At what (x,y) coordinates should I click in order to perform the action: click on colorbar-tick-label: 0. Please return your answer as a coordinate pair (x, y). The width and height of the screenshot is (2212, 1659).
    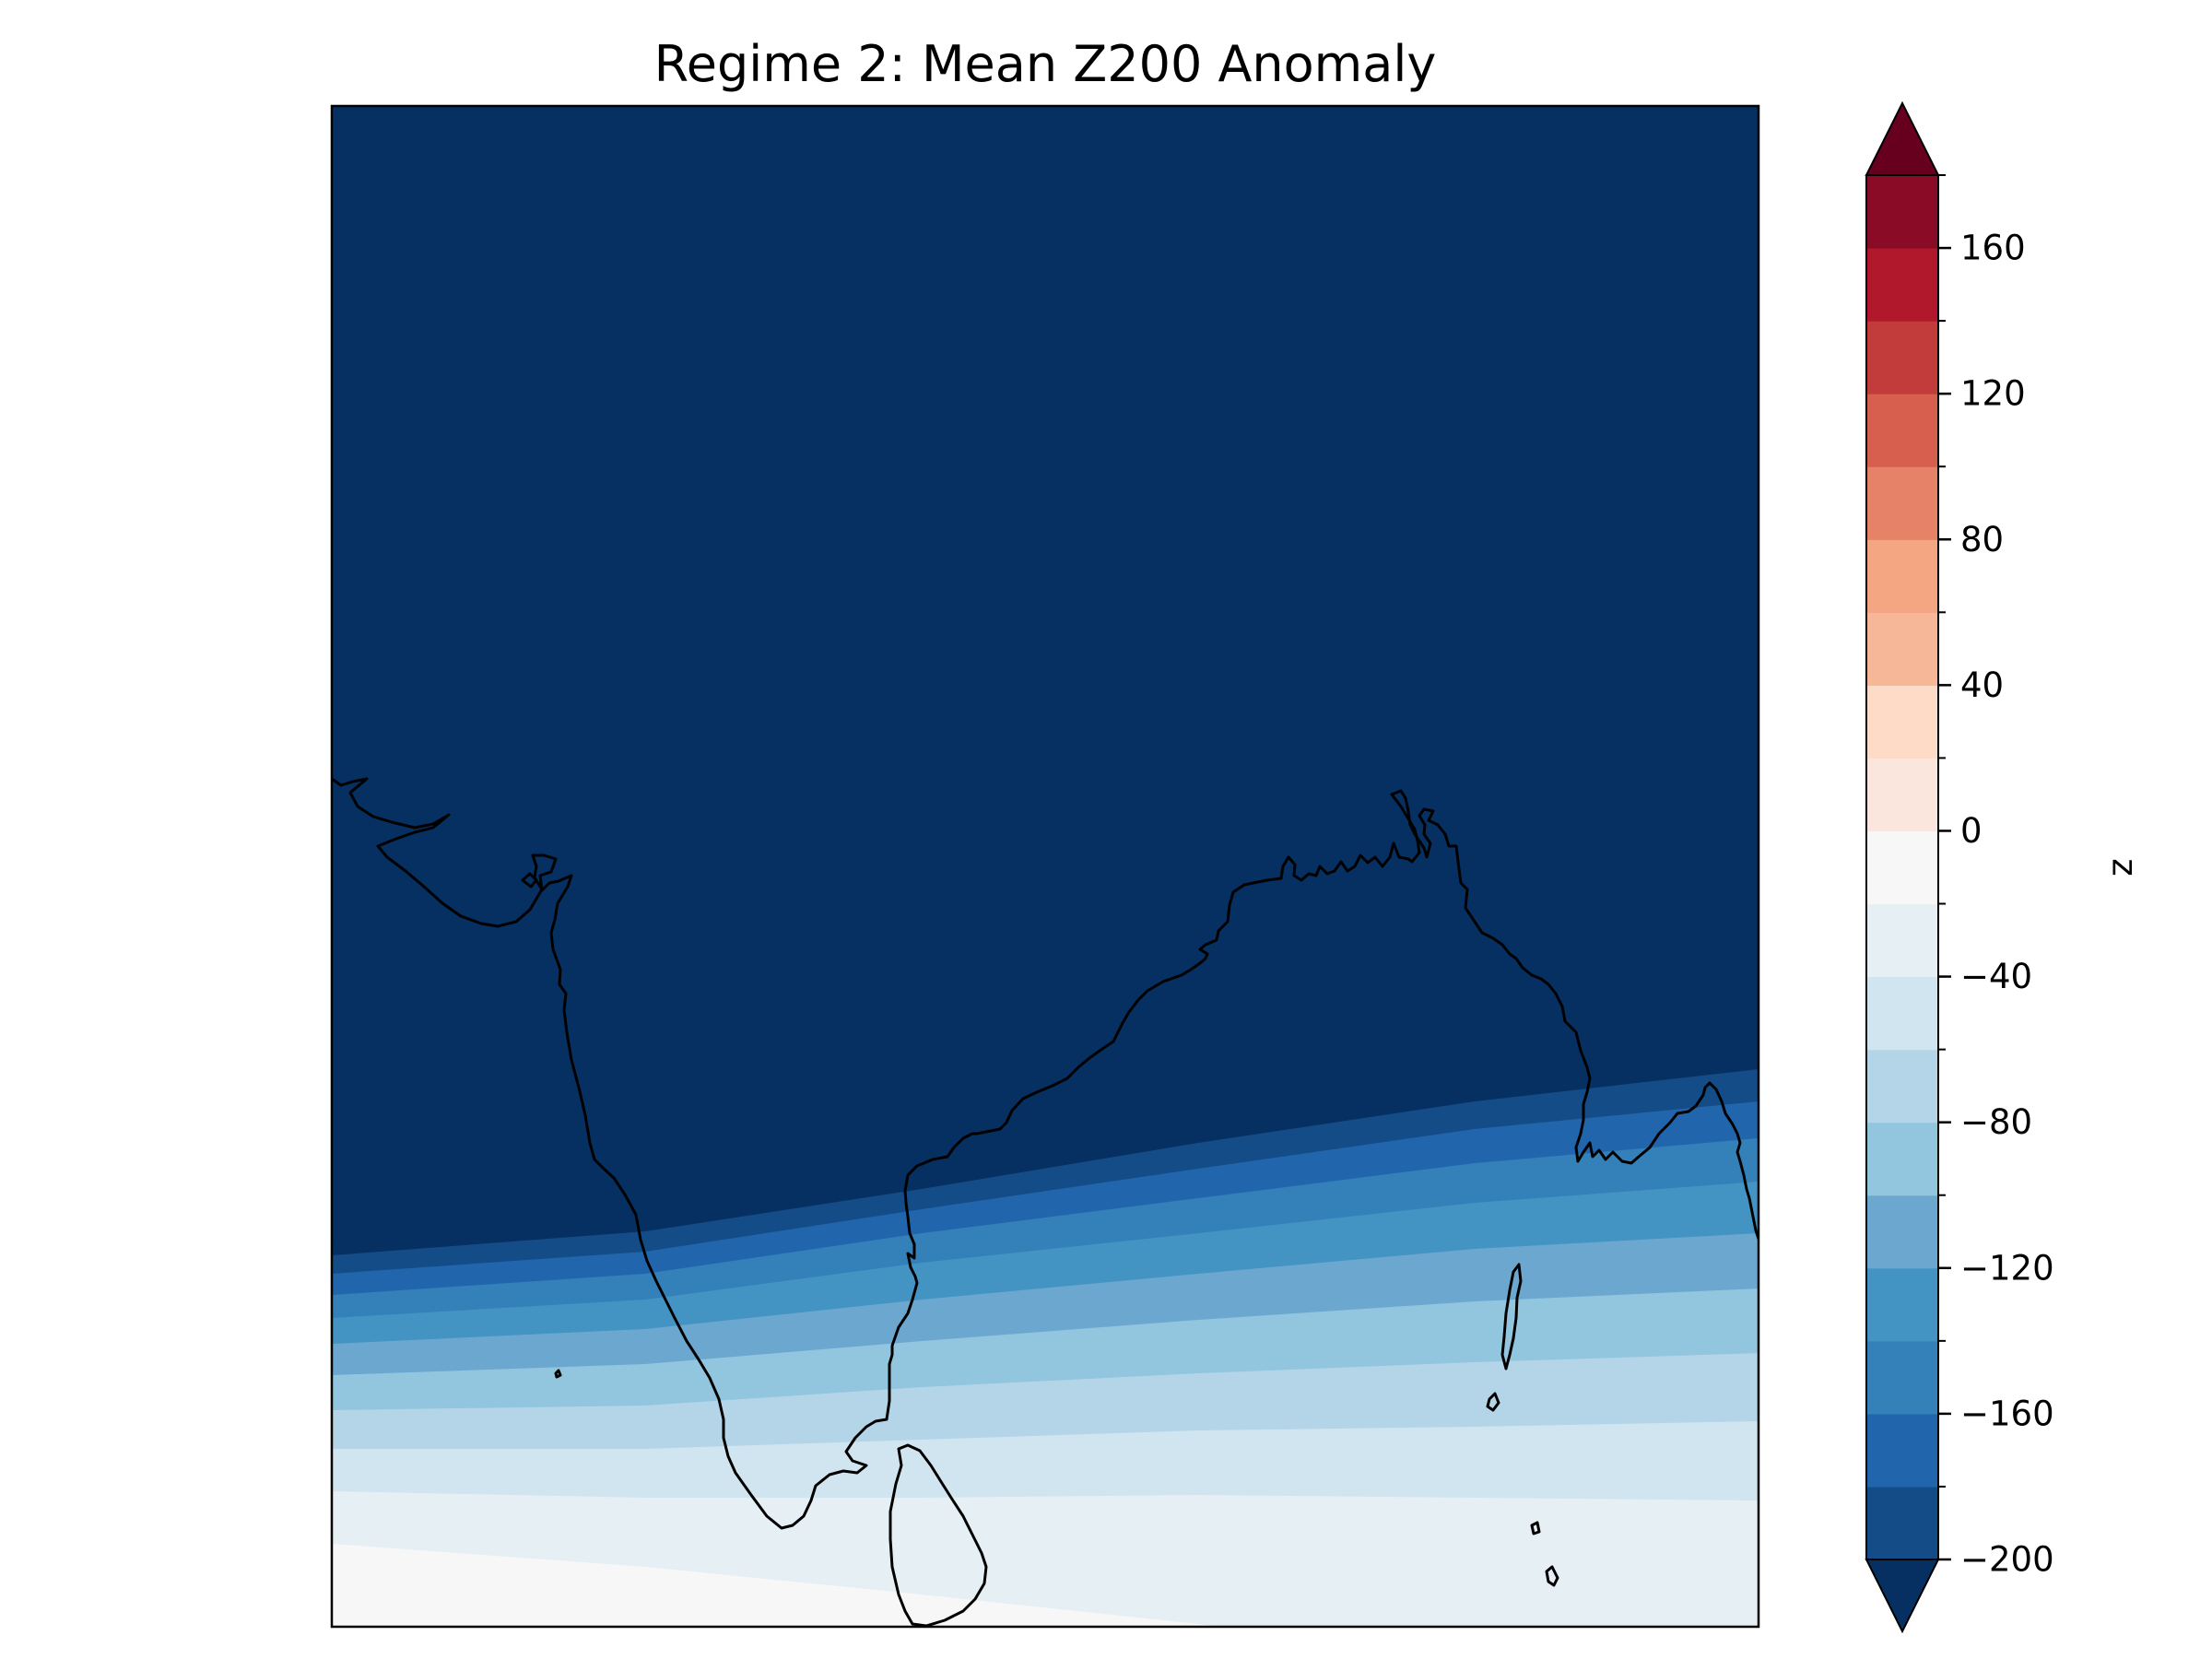
    Looking at the image, I should click on (1971, 831).